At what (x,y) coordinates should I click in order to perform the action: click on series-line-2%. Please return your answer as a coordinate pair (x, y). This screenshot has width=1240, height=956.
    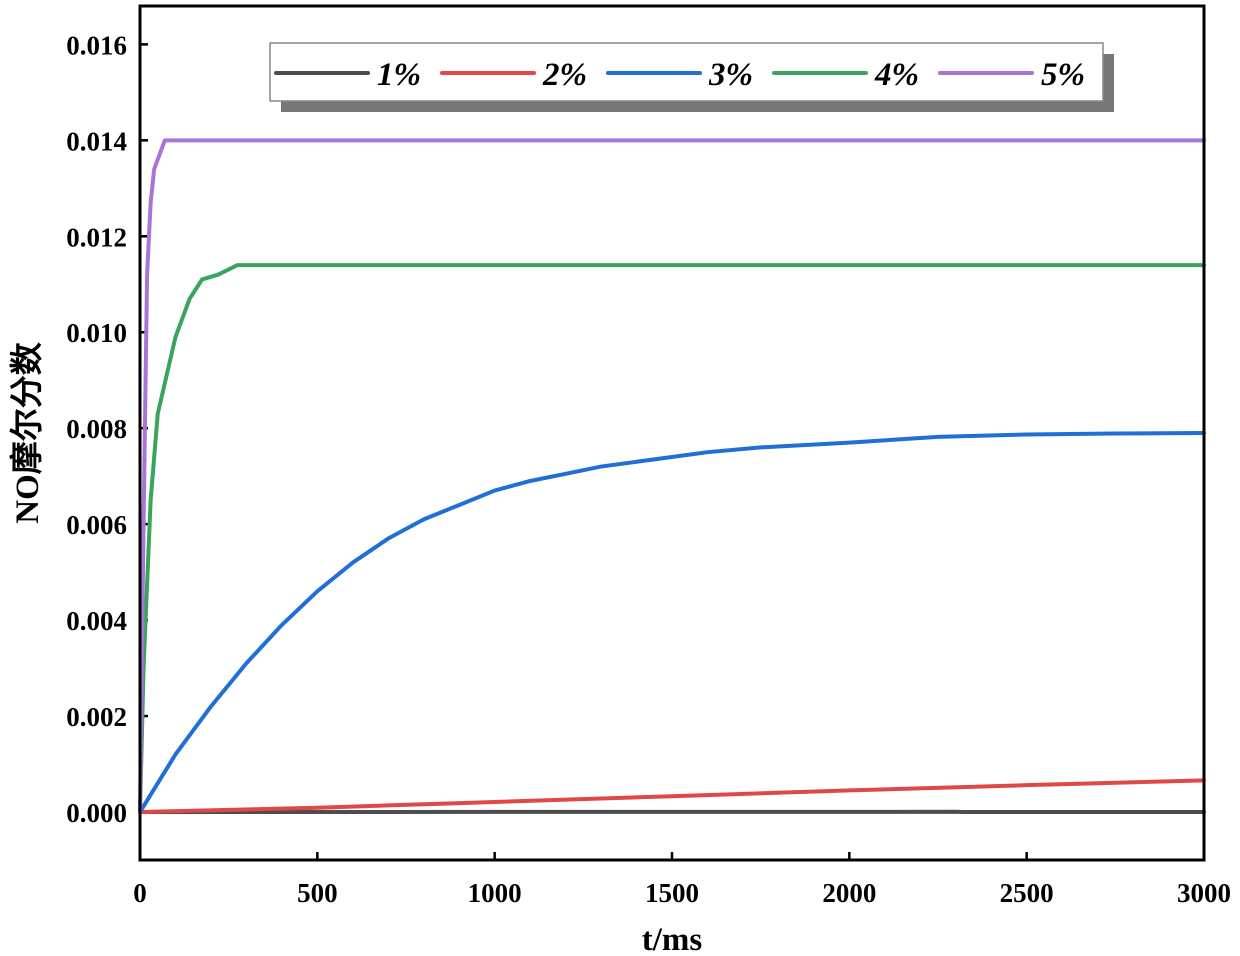
    Looking at the image, I should click on (672, 796).